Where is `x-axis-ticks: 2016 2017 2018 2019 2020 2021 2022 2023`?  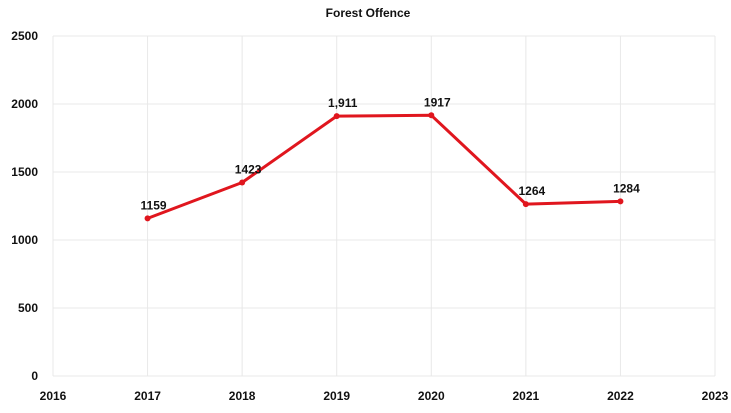 x-axis-ticks: 2016 2017 2018 2019 2020 2021 2022 2023 is located at coordinates (384, 396).